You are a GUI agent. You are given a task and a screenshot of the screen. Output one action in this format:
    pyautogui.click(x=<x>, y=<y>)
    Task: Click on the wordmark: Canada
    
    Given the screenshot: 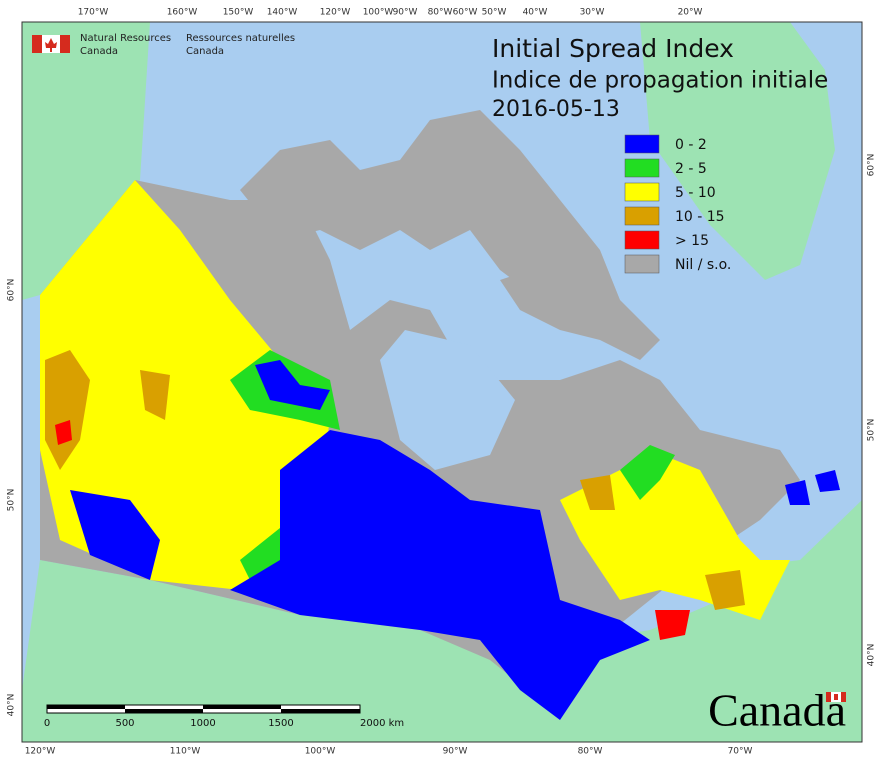 What is the action you would take?
    pyautogui.click(x=777, y=710)
    